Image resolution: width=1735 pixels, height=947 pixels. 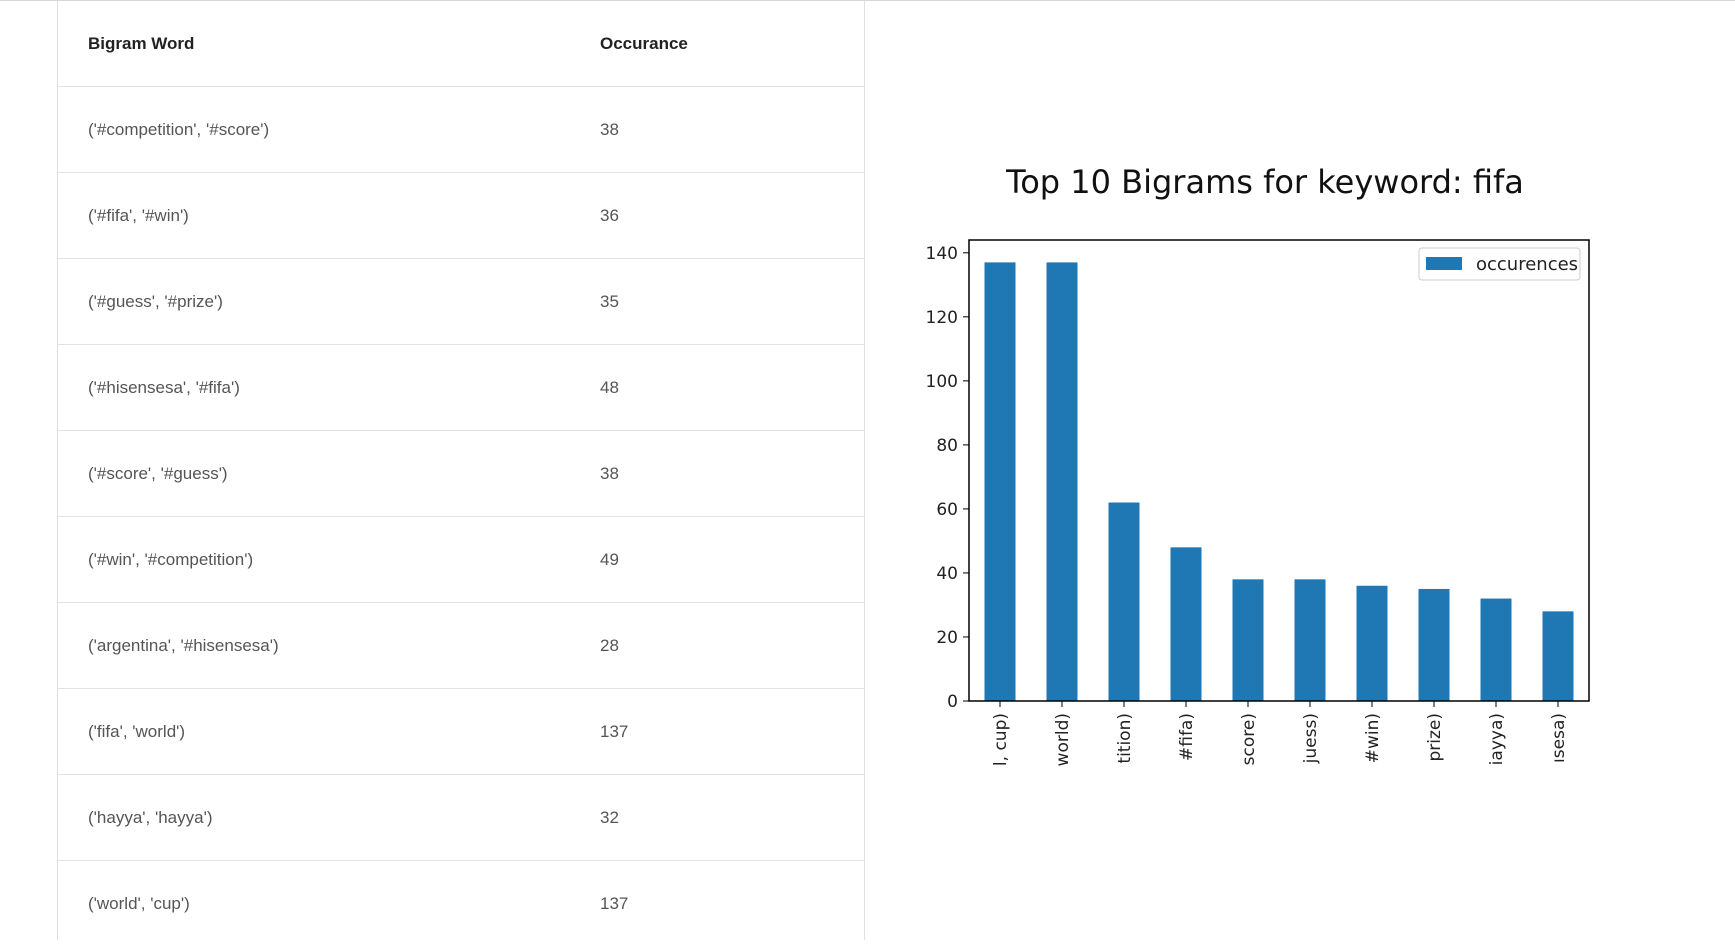 What do you see at coordinates (952, 702) in the screenshot?
I see `y-tick-label: 0` at bounding box center [952, 702].